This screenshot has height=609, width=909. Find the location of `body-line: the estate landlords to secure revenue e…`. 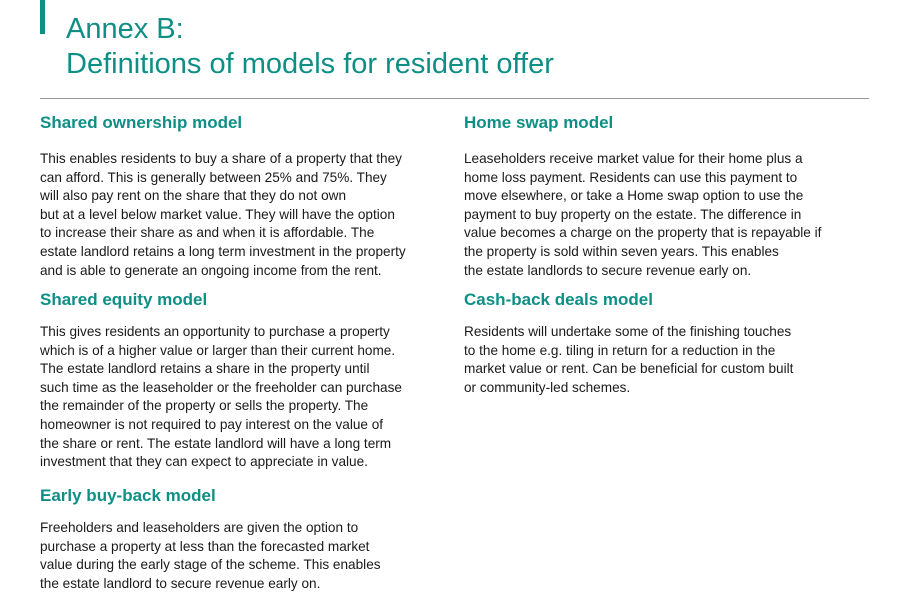

body-line: the estate landlords to secure revenue e… is located at coordinates (608, 270).